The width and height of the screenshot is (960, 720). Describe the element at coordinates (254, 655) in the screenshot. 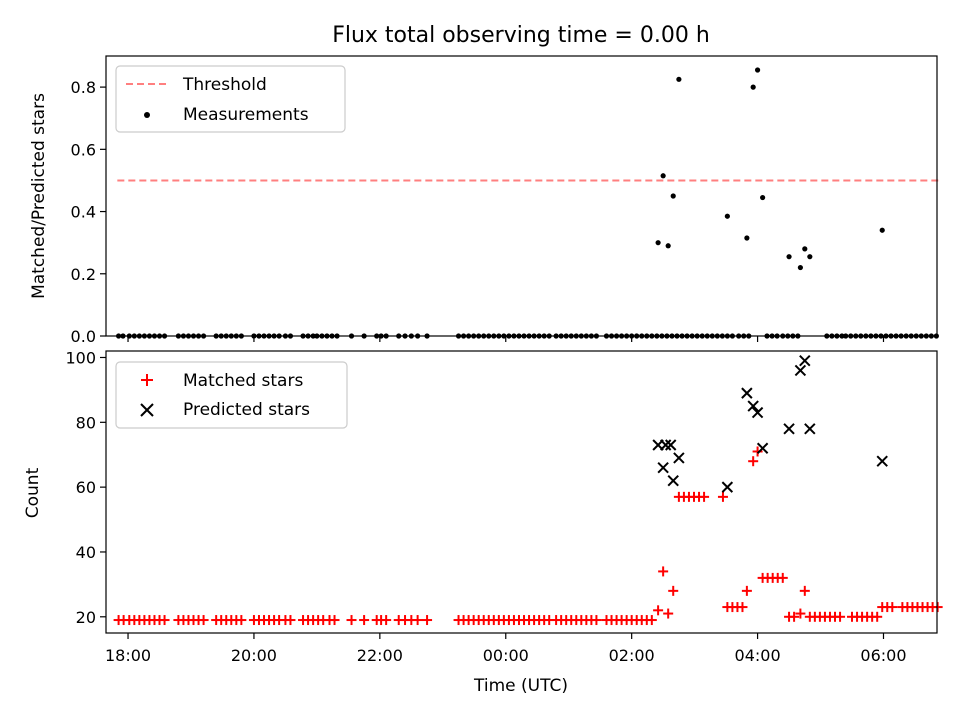

I see `bottom-x-tick-label: 20:00` at that location.